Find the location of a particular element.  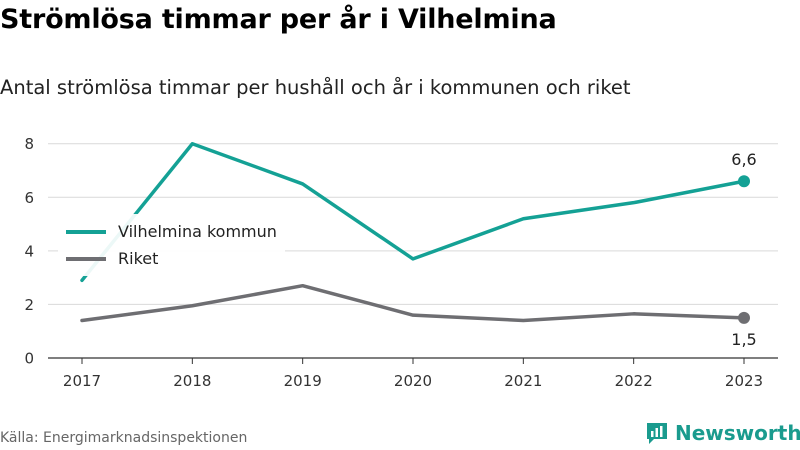

x-tick-label: 2022 is located at coordinates (634, 381).